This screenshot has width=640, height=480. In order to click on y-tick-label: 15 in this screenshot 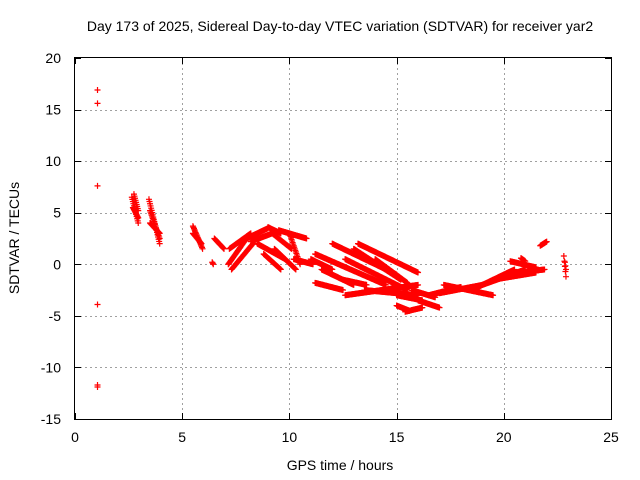, I will do `click(53, 110)`.